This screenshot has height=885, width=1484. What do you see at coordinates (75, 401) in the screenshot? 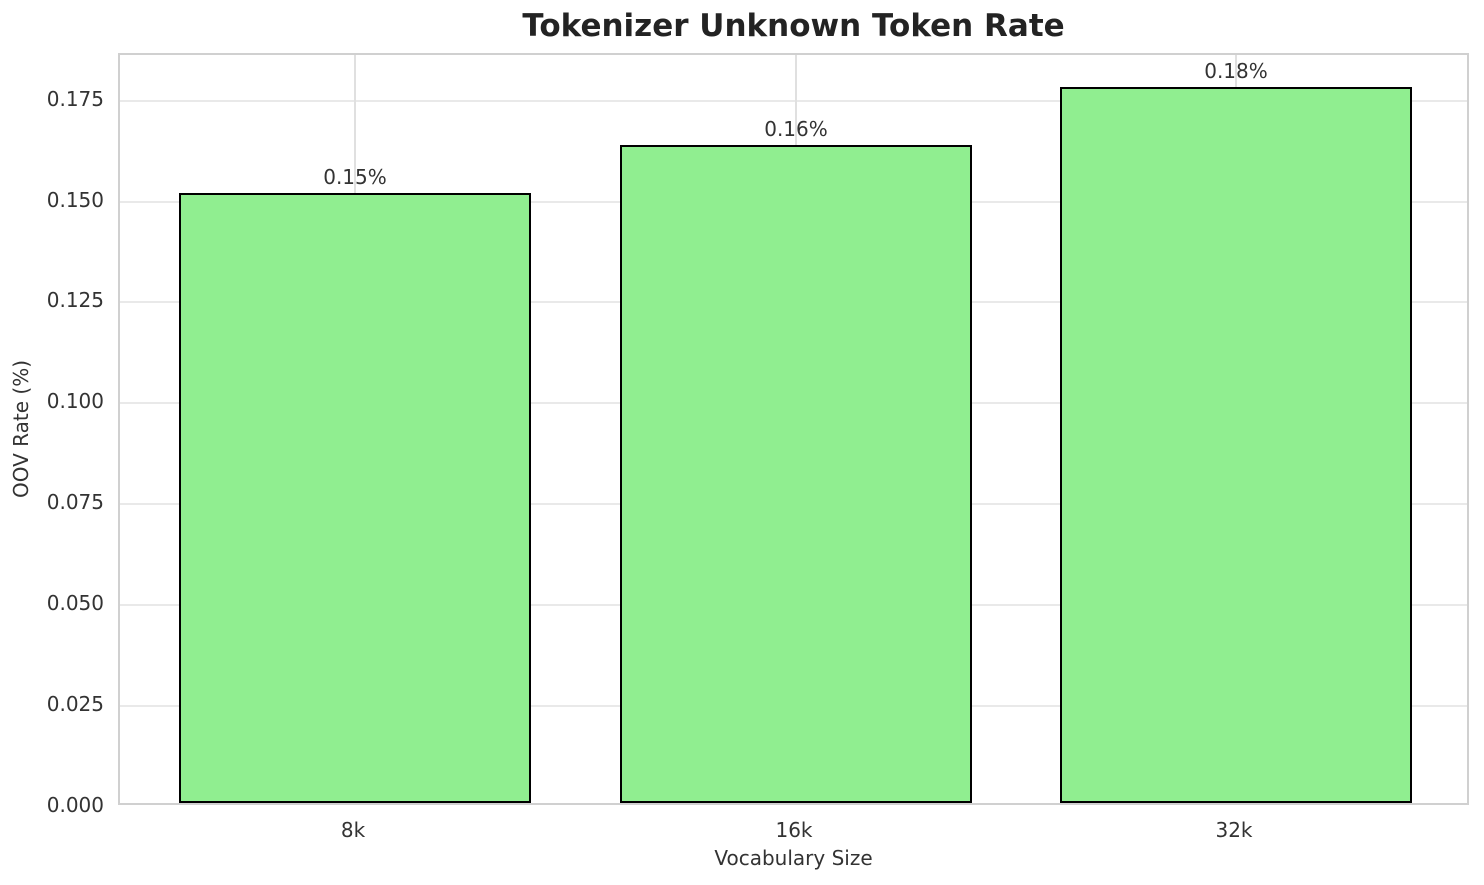
I see `y-tick-label: 0.100` at bounding box center [75, 401].